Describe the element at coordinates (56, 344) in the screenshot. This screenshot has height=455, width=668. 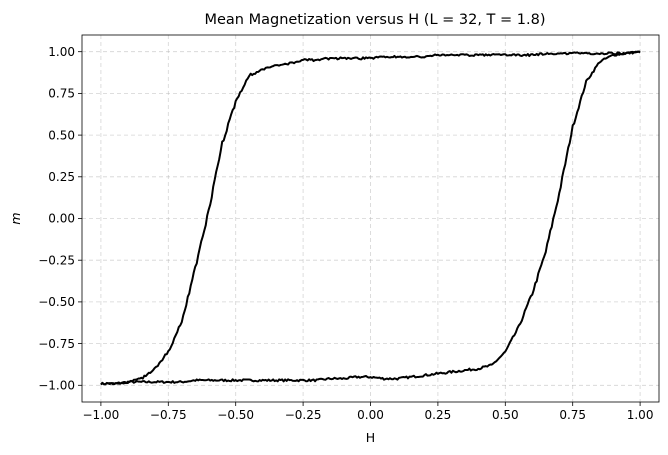
I see `y-tick-label: −0.75` at that location.